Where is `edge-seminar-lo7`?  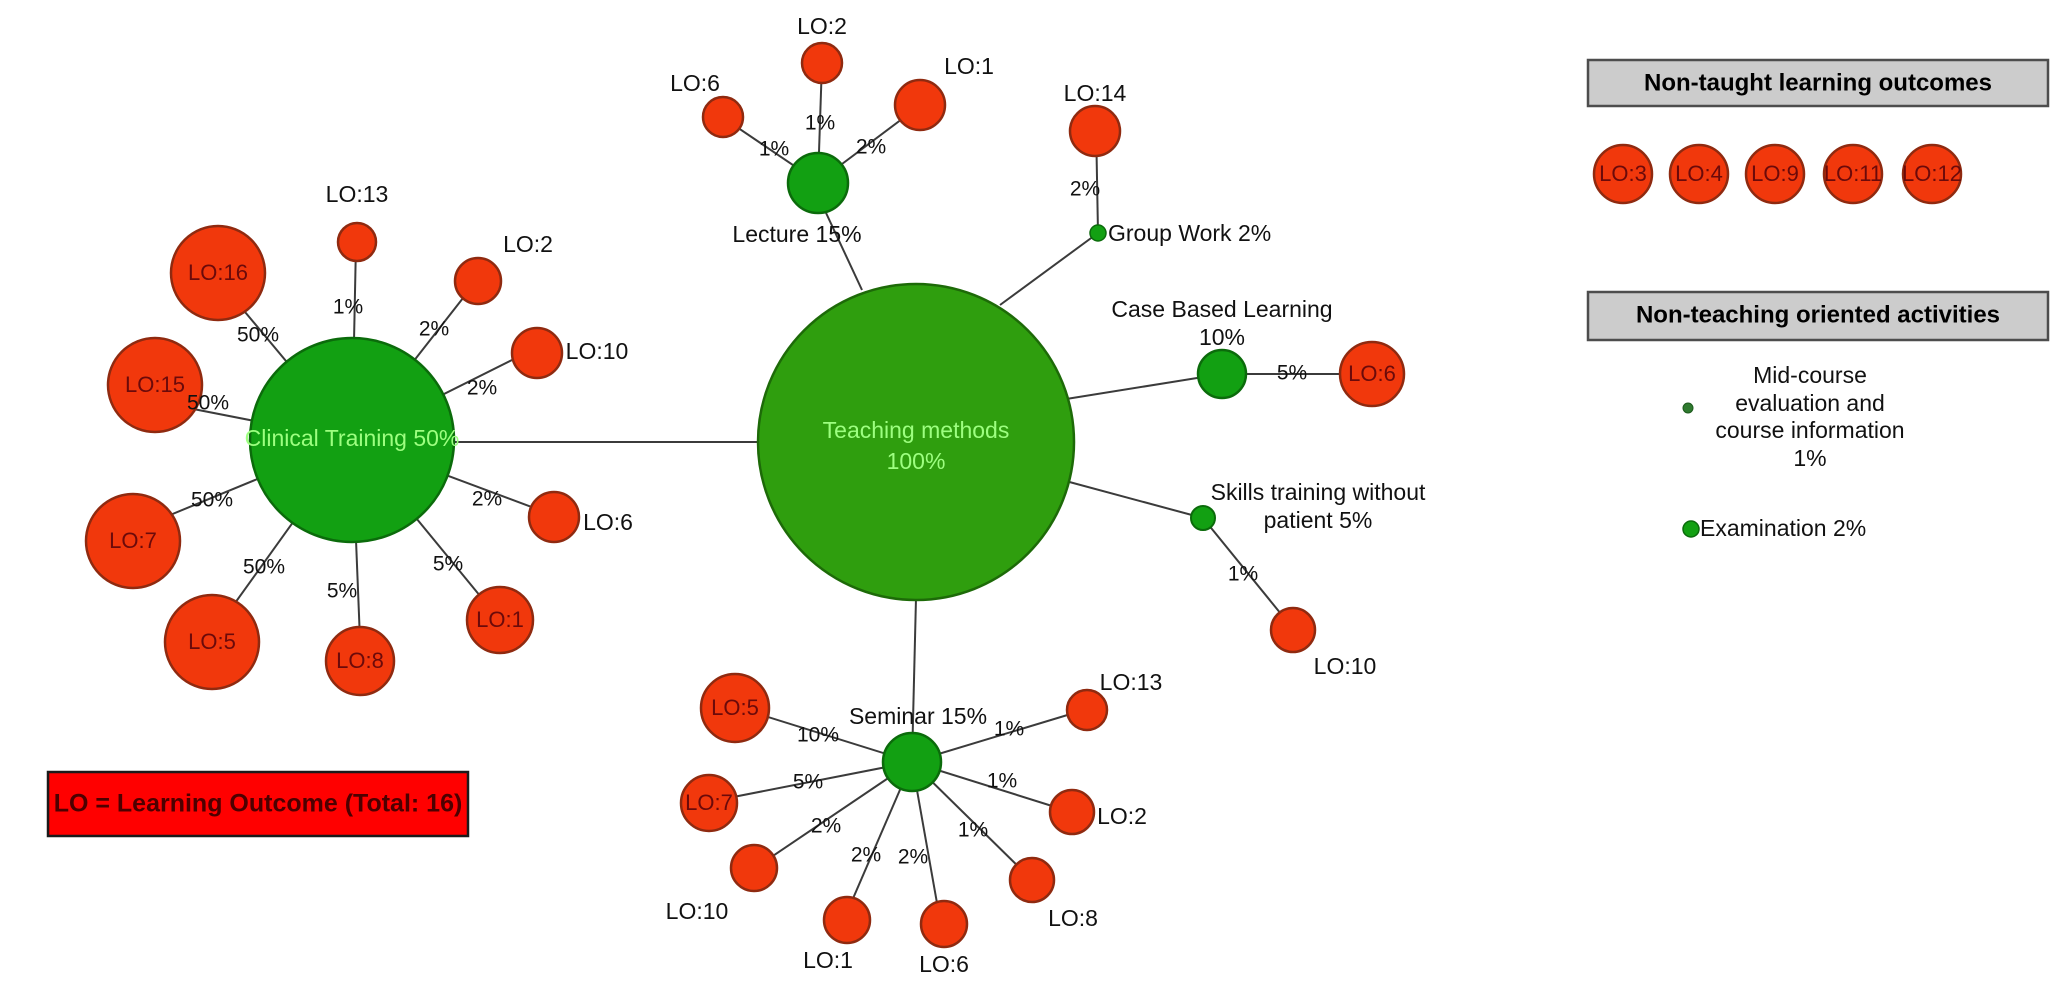 edge-seminar-lo7 is located at coordinates (815, 781).